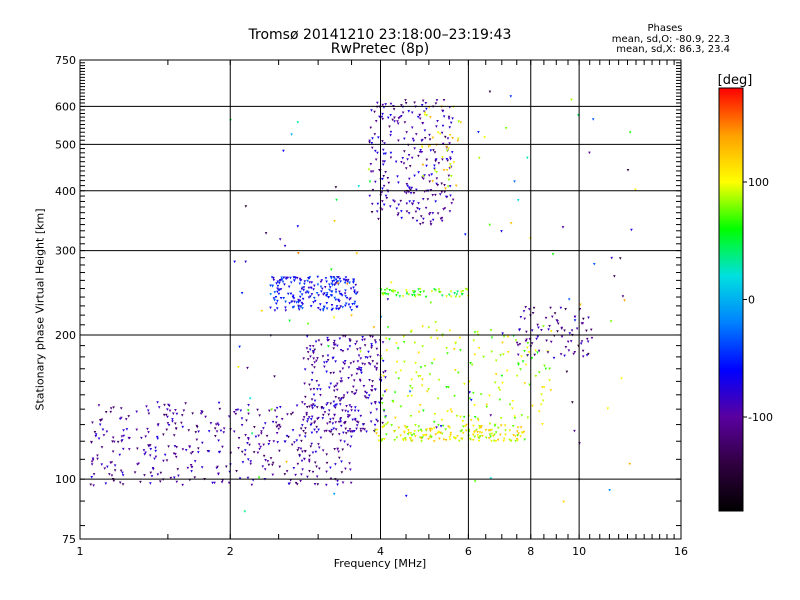  Describe the element at coordinates (380, 35) in the screenshot. I see `chart-title: Tromsø 20141210 23:18:00–23:19:43` at that location.